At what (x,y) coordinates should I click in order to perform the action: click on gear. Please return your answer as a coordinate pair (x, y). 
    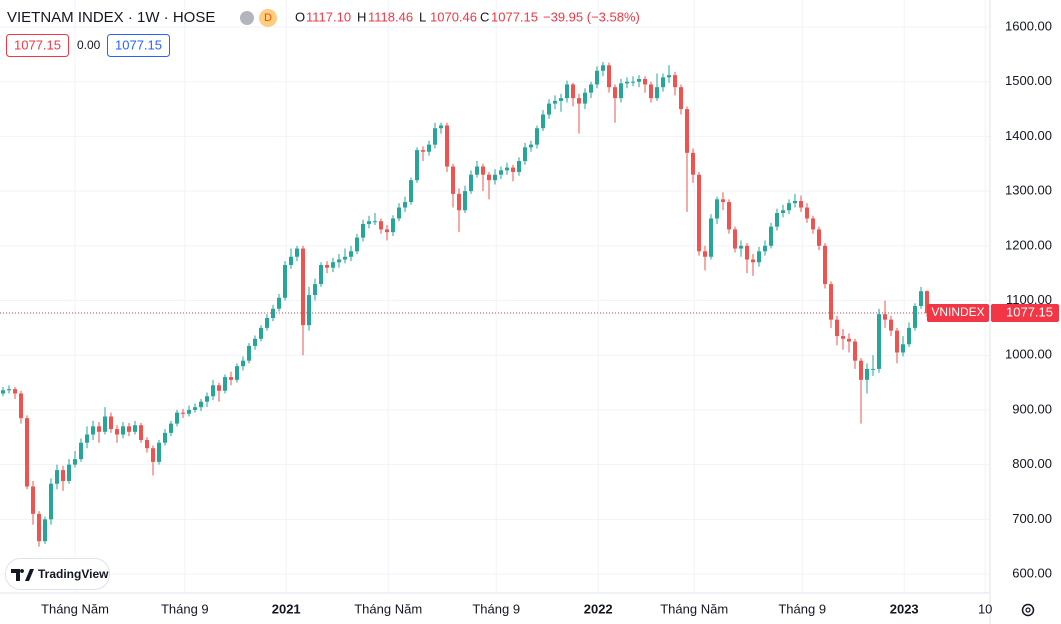
    Looking at the image, I should click on (1028, 610).